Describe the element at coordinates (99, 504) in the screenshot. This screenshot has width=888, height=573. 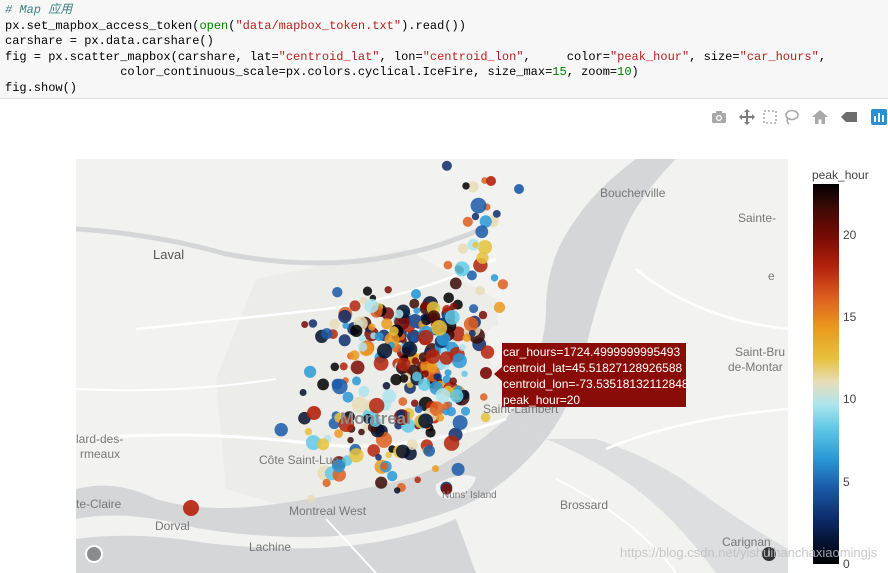
I see `place-label-te-claire: te-Claire` at that location.